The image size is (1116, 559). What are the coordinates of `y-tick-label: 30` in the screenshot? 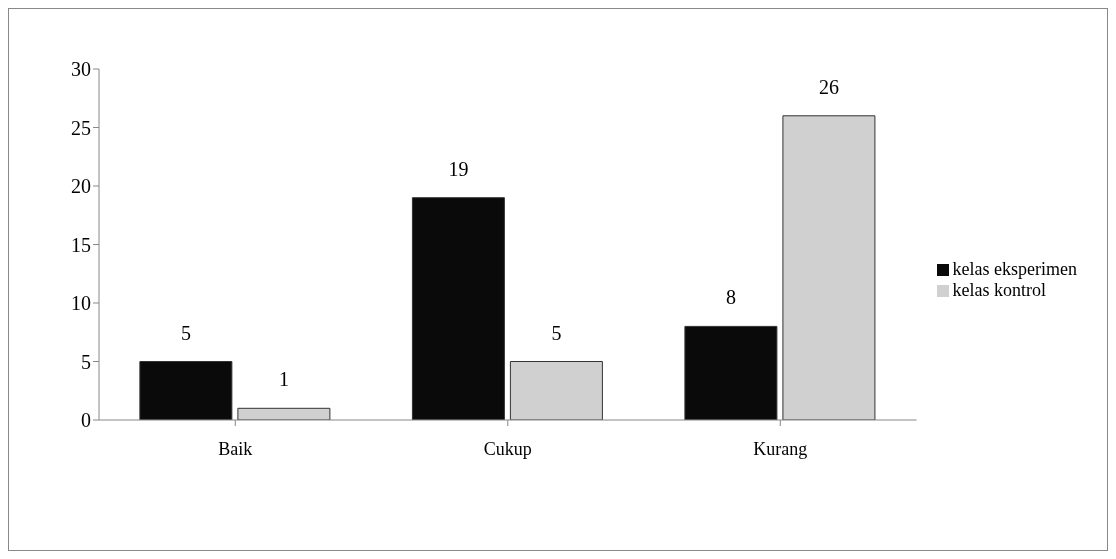 It's located at (81, 69).